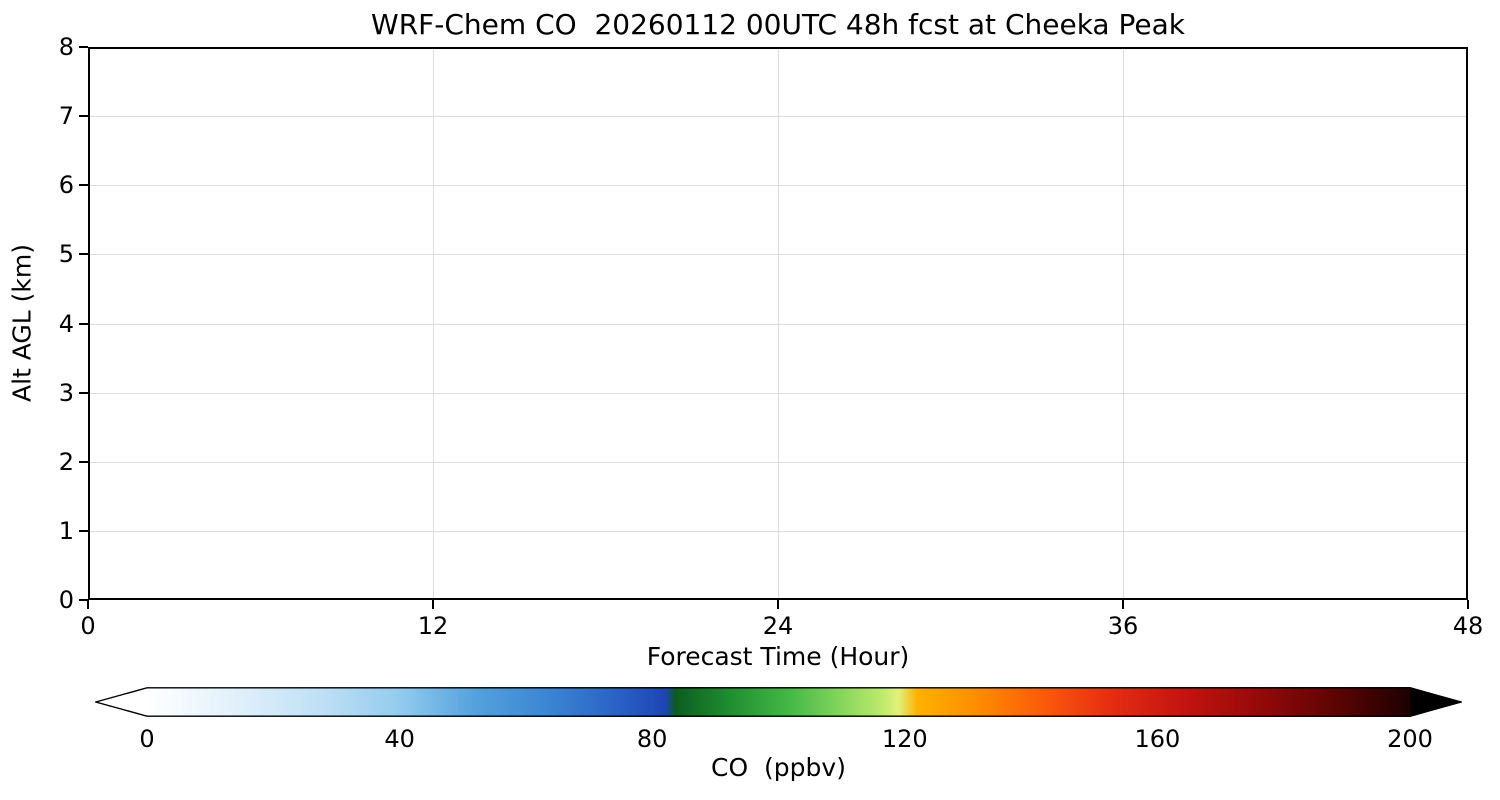 Image resolution: width=1500 pixels, height=800 pixels. I want to click on colorbar-gradient, so click(778, 702).